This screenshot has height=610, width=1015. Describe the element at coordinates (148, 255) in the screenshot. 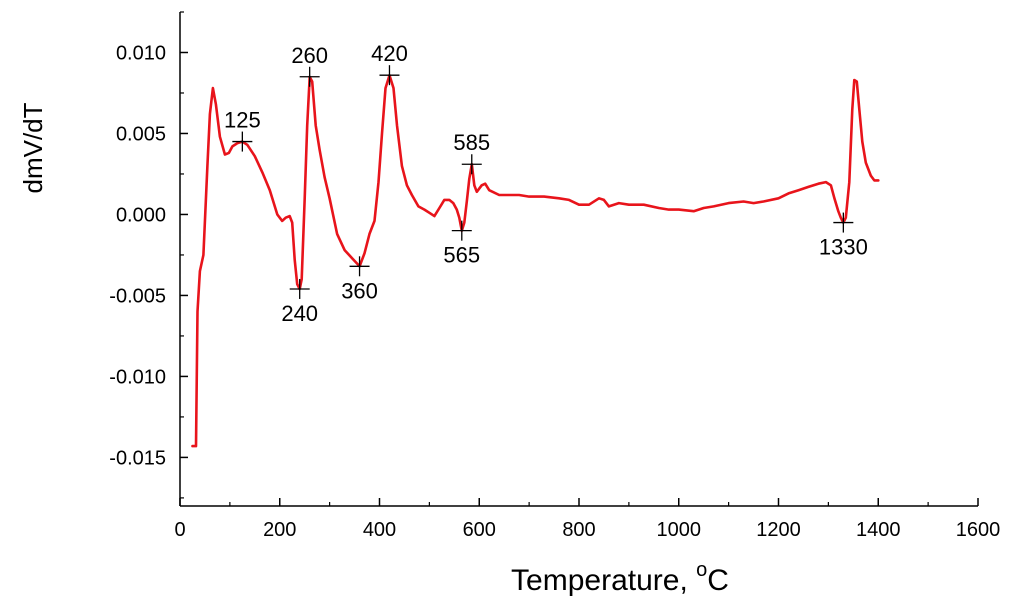

I see `y-ticks: -0.015 -0.010 -0.005 0.000 0.005 0.010` at that location.